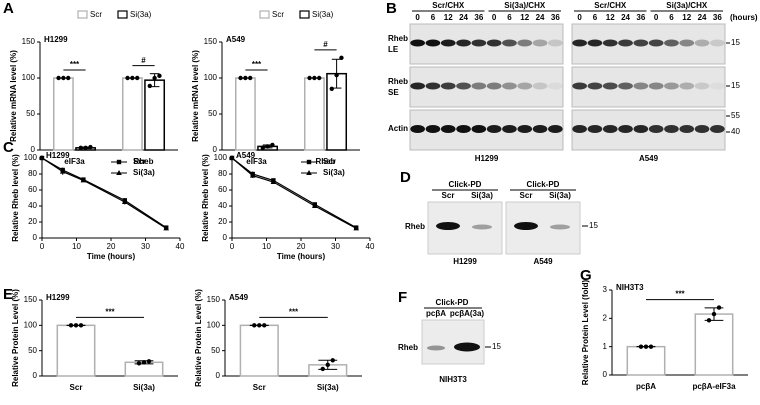 The height and width of the screenshot is (405, 760). I want to click on y-tick-label: 1, so click(605, 346).